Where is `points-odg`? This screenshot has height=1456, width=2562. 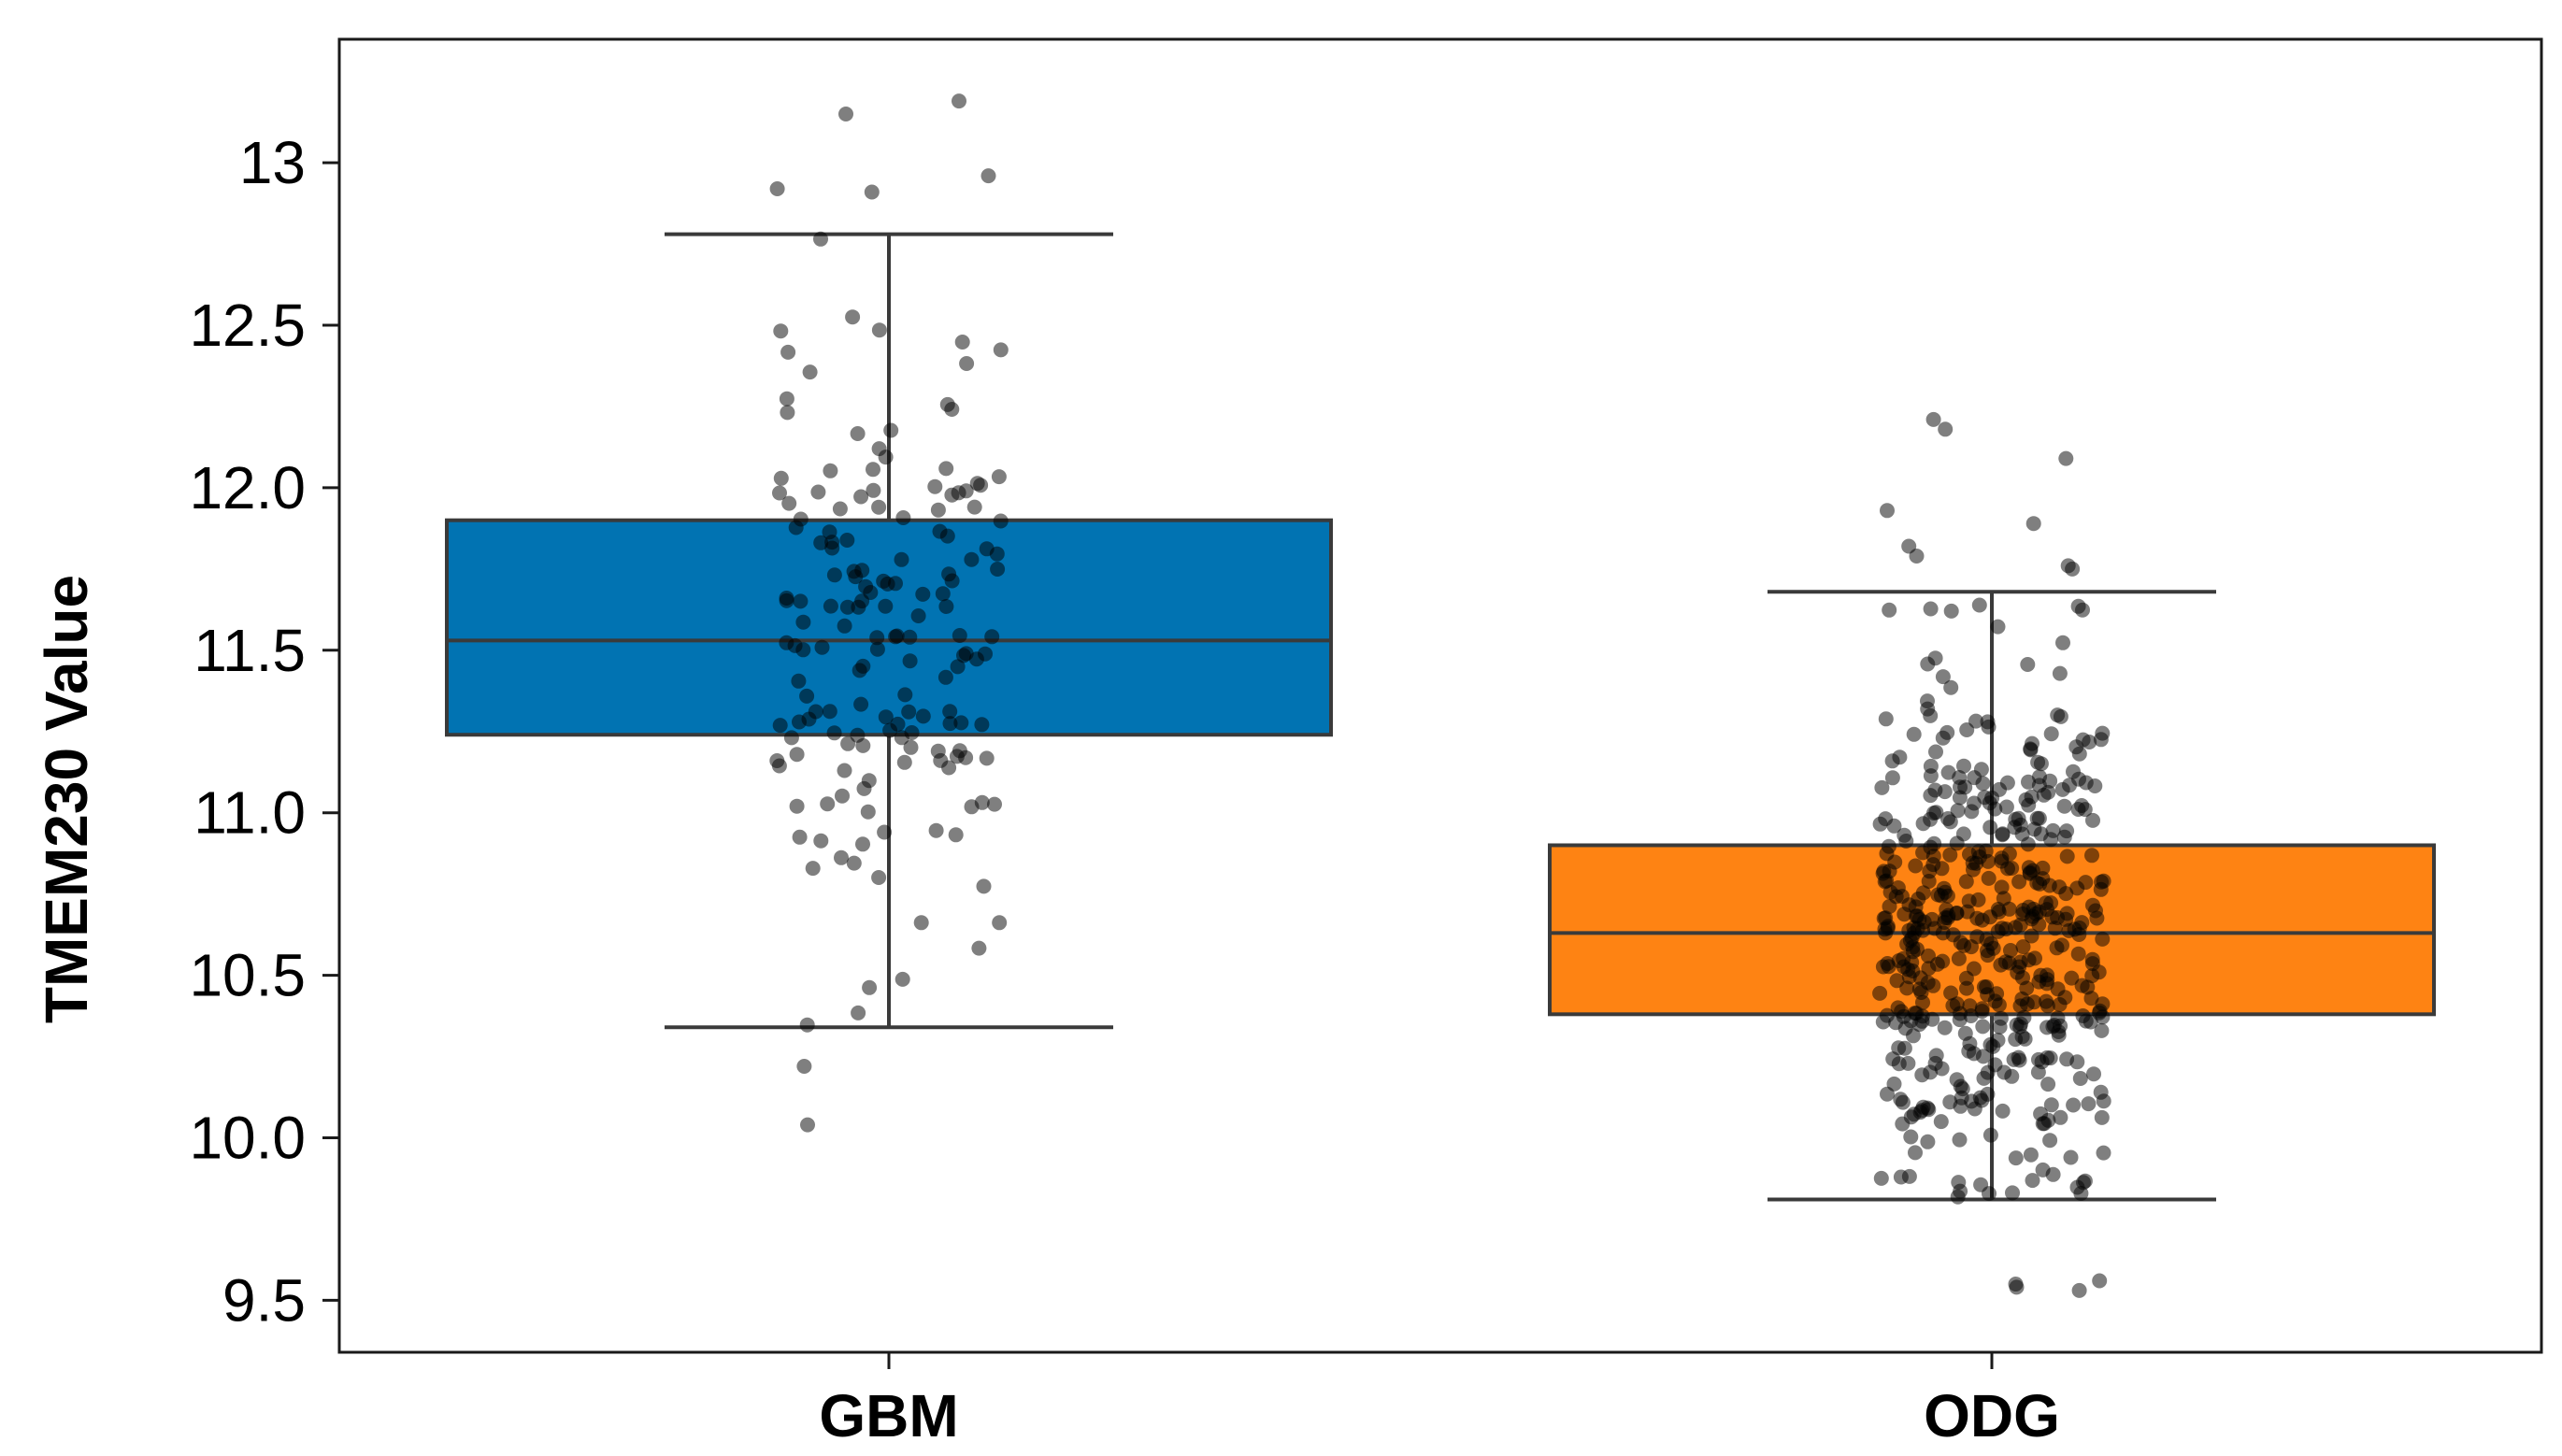 points-odg is located at coordinates (1991, 854).